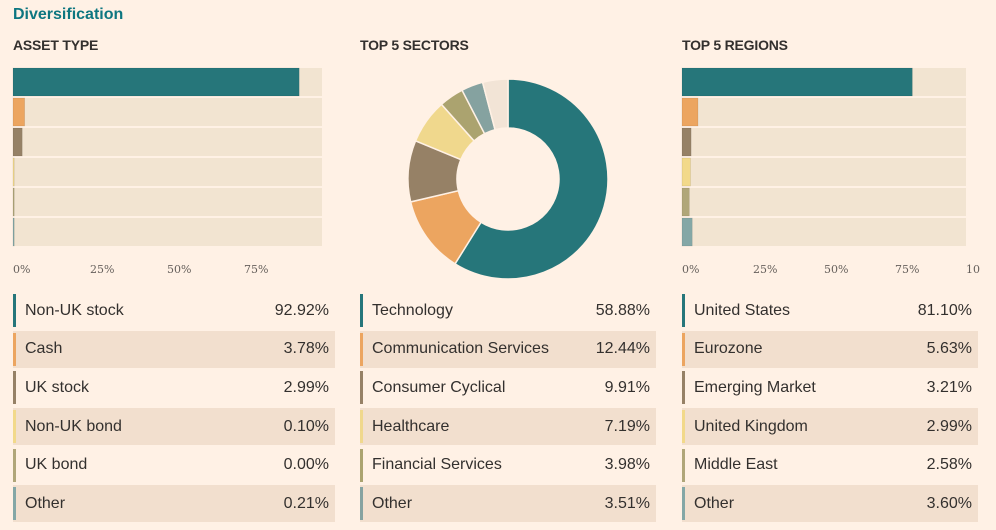  I want to click on asset-type-label: UK stock, so click(57, 387).